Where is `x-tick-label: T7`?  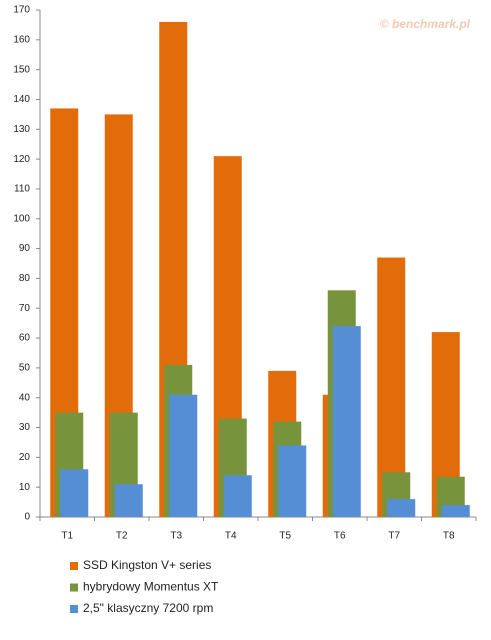 x-tick-label: T7 is located at coordinates (394, 536).